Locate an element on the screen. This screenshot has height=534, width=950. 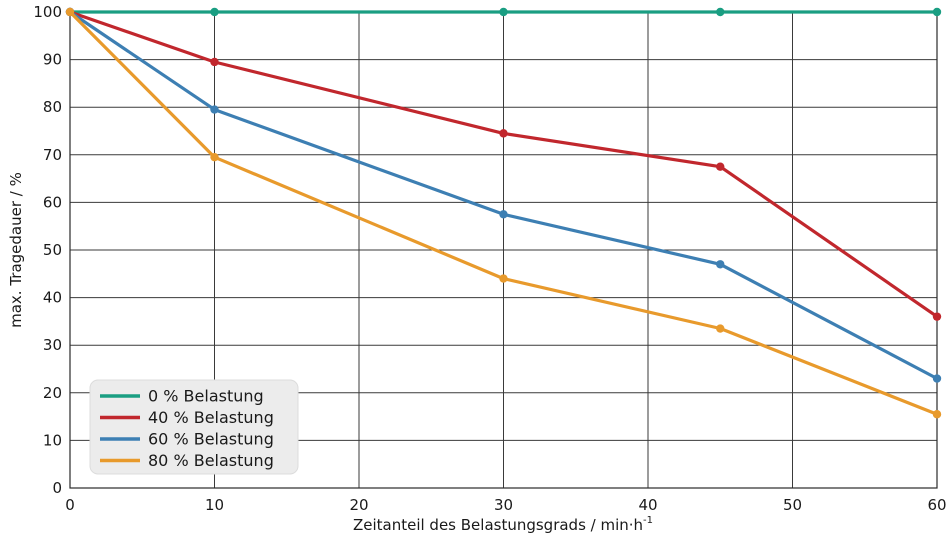
x-axis-title-superscript: -1 is located at coordinates (648, 520).